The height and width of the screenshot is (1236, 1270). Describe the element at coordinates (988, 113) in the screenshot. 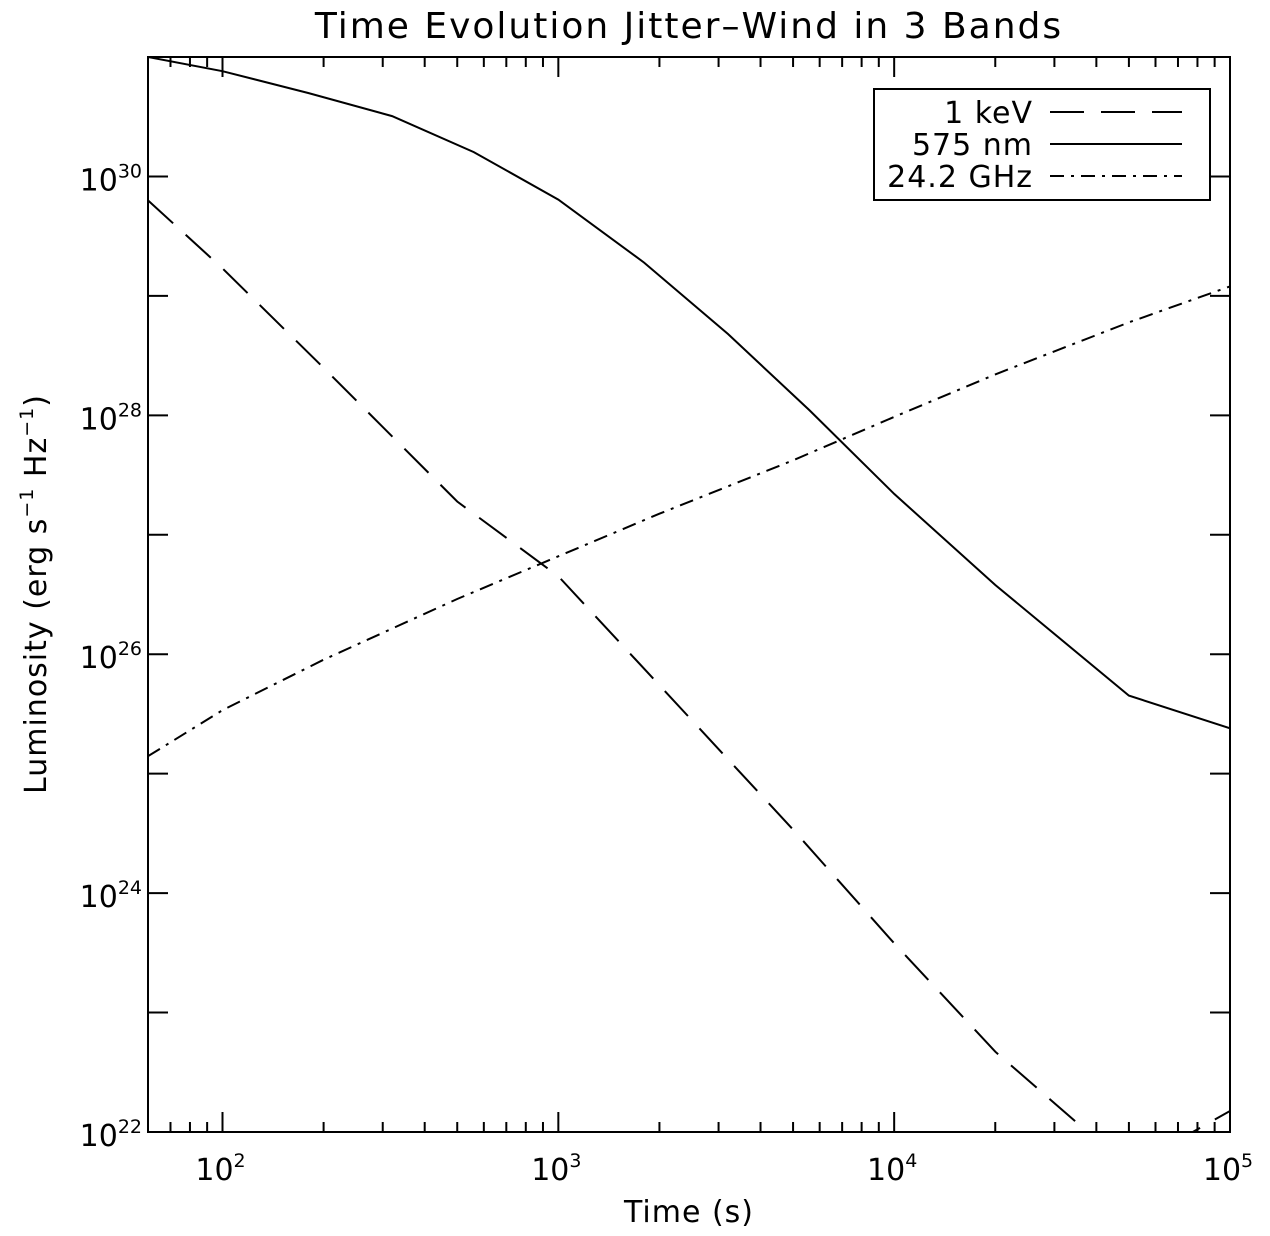

I see `legend-label-1-kev: 1 keV` at that location.